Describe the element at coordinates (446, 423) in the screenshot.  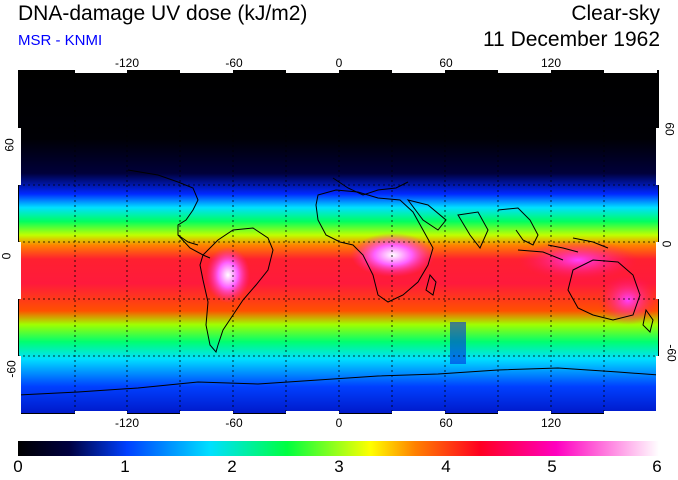
I see `lon-tick-bottom: 60` at that location.